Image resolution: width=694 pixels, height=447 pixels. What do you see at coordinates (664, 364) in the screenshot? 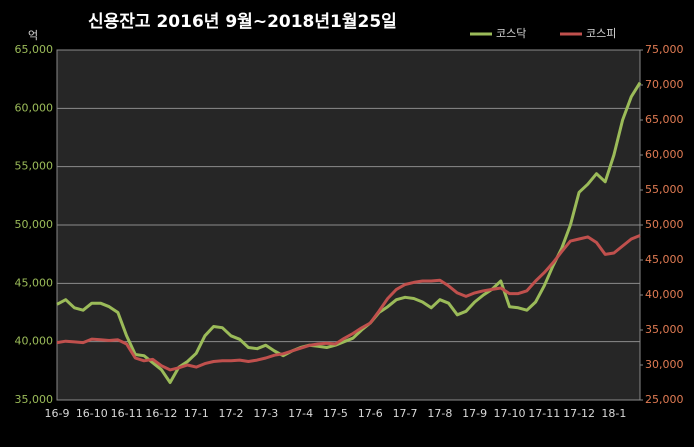
I see `y2-tick-label: 30,000` at bounding box center [664, 364].